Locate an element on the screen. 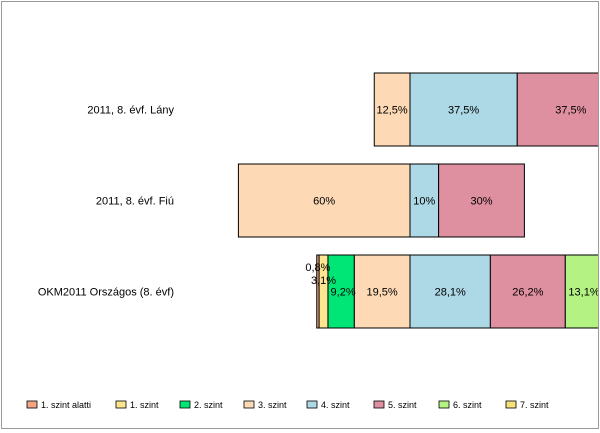  data-label: 10% is located at coordinates (424, 202).